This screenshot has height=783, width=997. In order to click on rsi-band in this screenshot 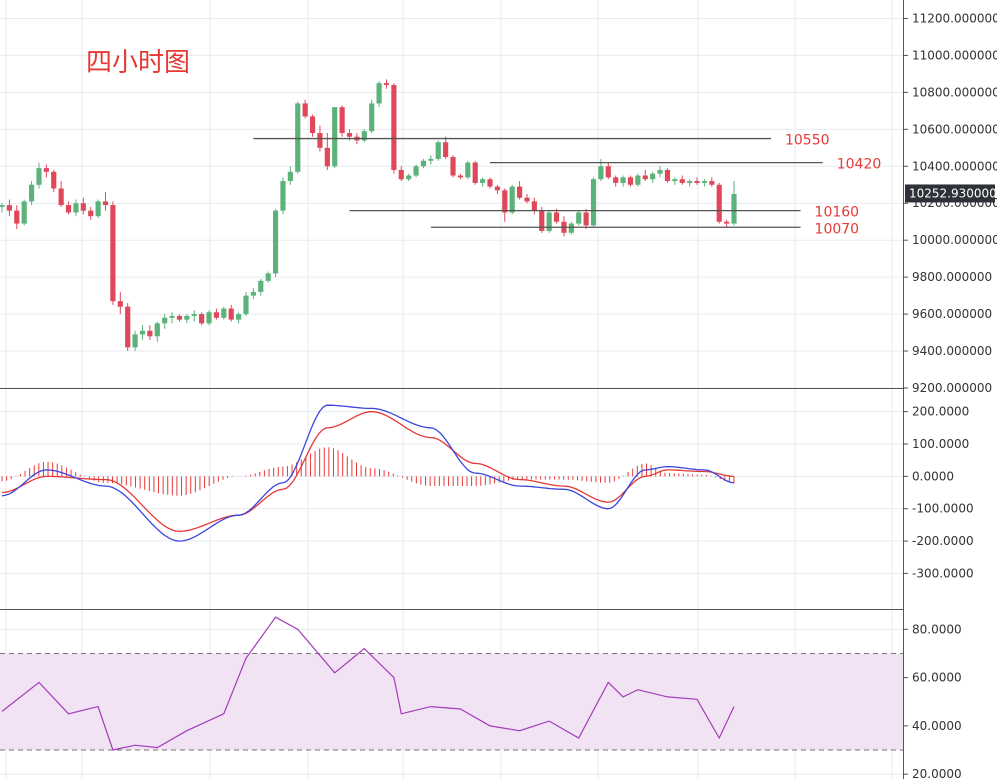, I will do `click(451, 701)`.